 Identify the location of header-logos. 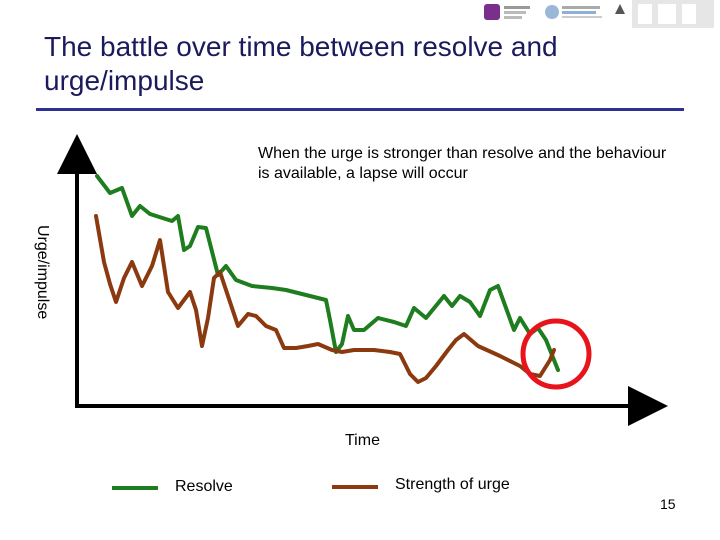
(599, 14).